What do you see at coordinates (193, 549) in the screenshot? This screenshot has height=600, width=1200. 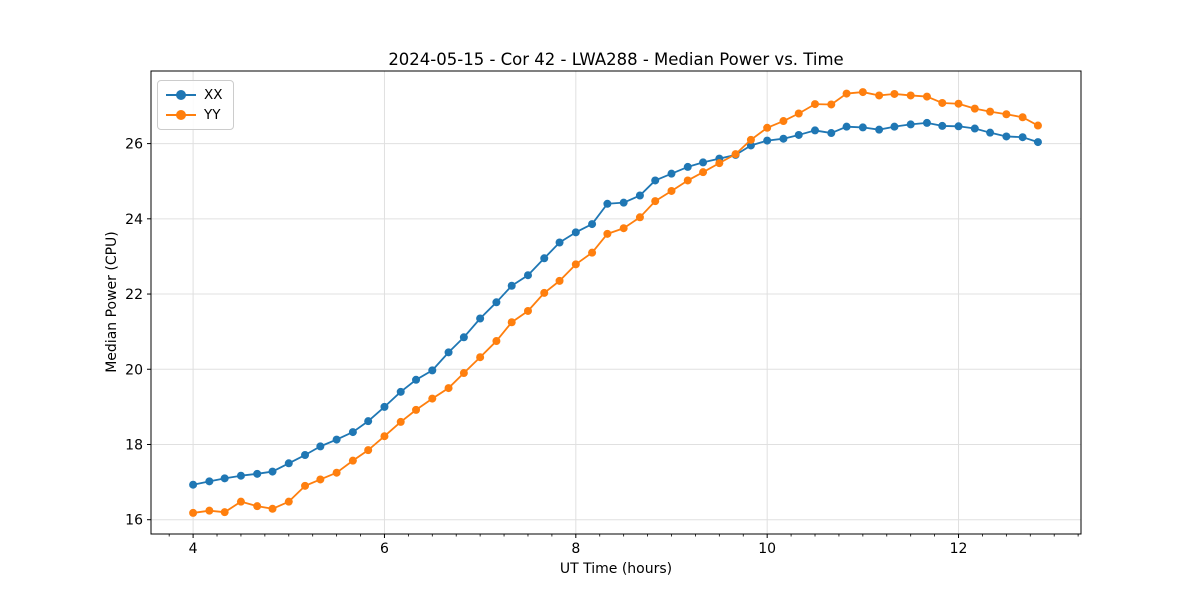 I see `x-tick-label: 4` at bounding box center [193, 549].